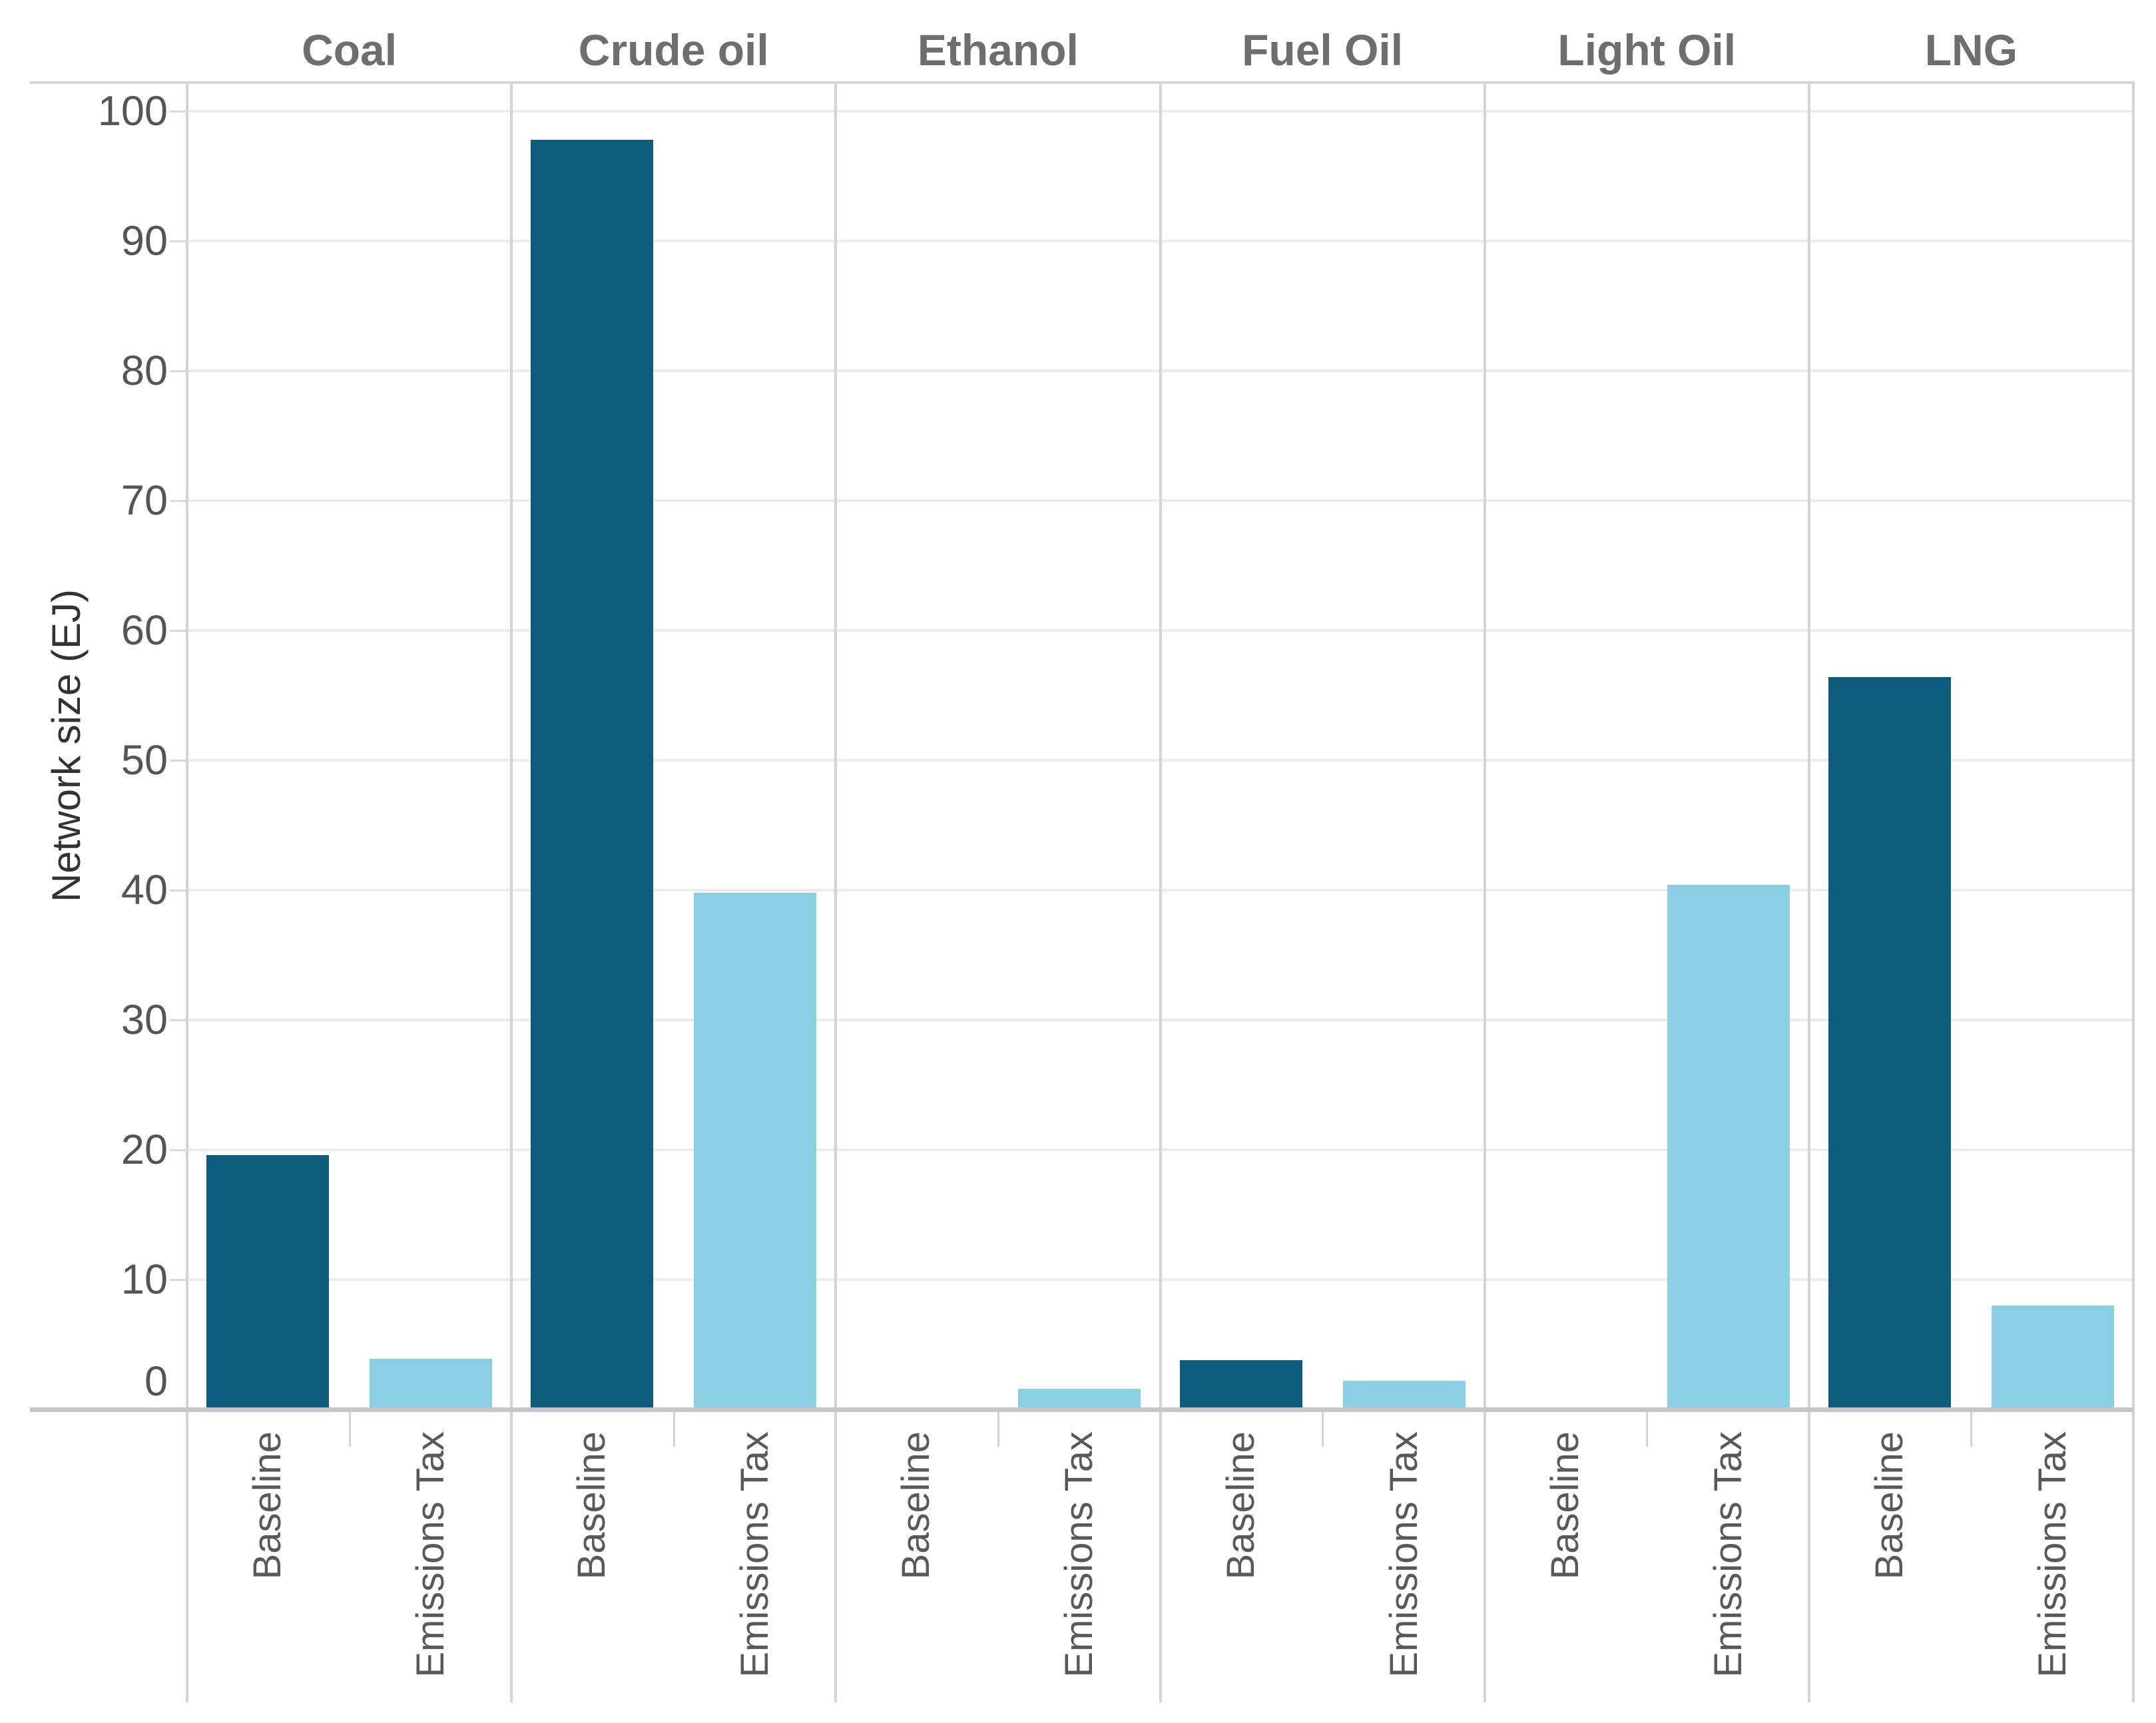 This screenshot has width=2156, height=1723. I want to click on y-tick-label: 80, so click(144, 371).